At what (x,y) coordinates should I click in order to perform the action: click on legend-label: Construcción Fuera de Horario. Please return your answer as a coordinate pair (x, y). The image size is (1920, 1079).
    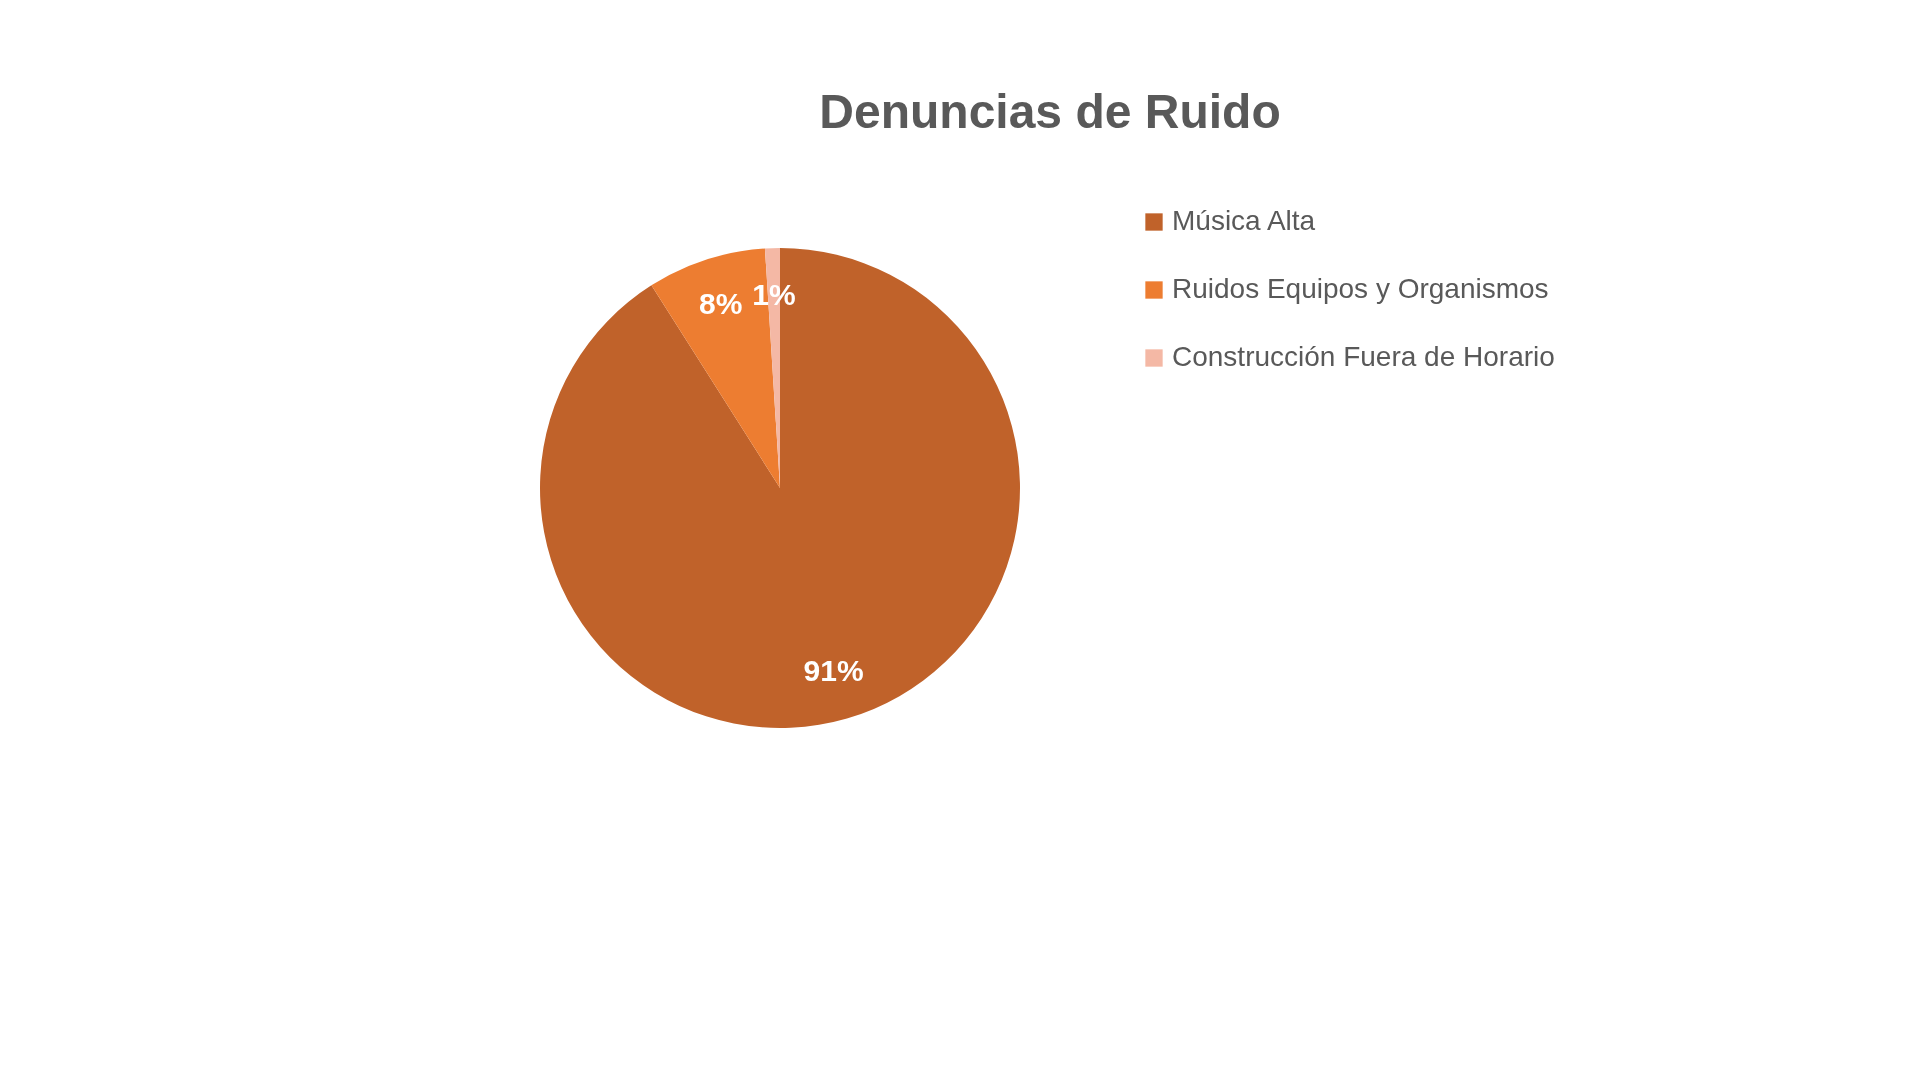
    Looking at the image, I should click on (1363, 356).